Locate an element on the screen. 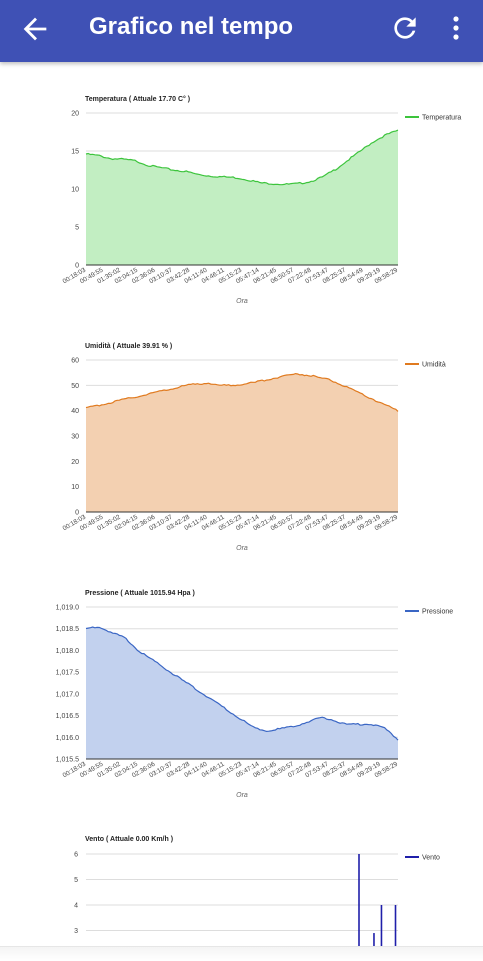 The image size is (483, 961). y-tick-label: 60 is located at coordinates (75, 361).